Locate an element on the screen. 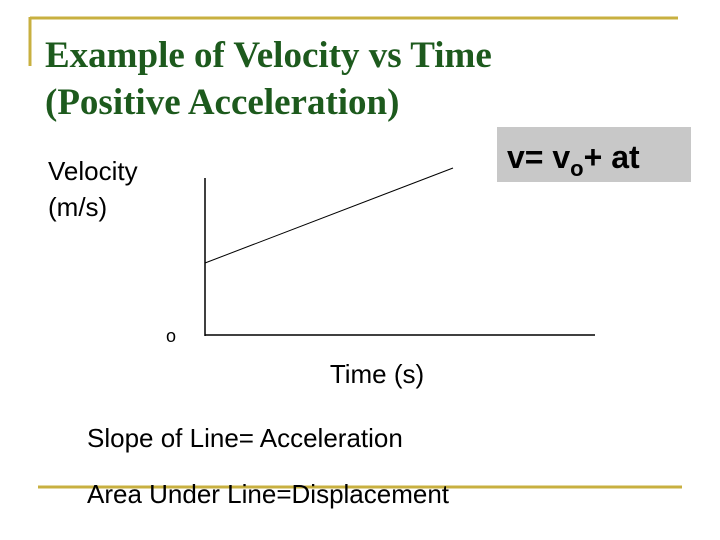  title-line: Example of Velocity vs Time is located at coordinates (268, 55).